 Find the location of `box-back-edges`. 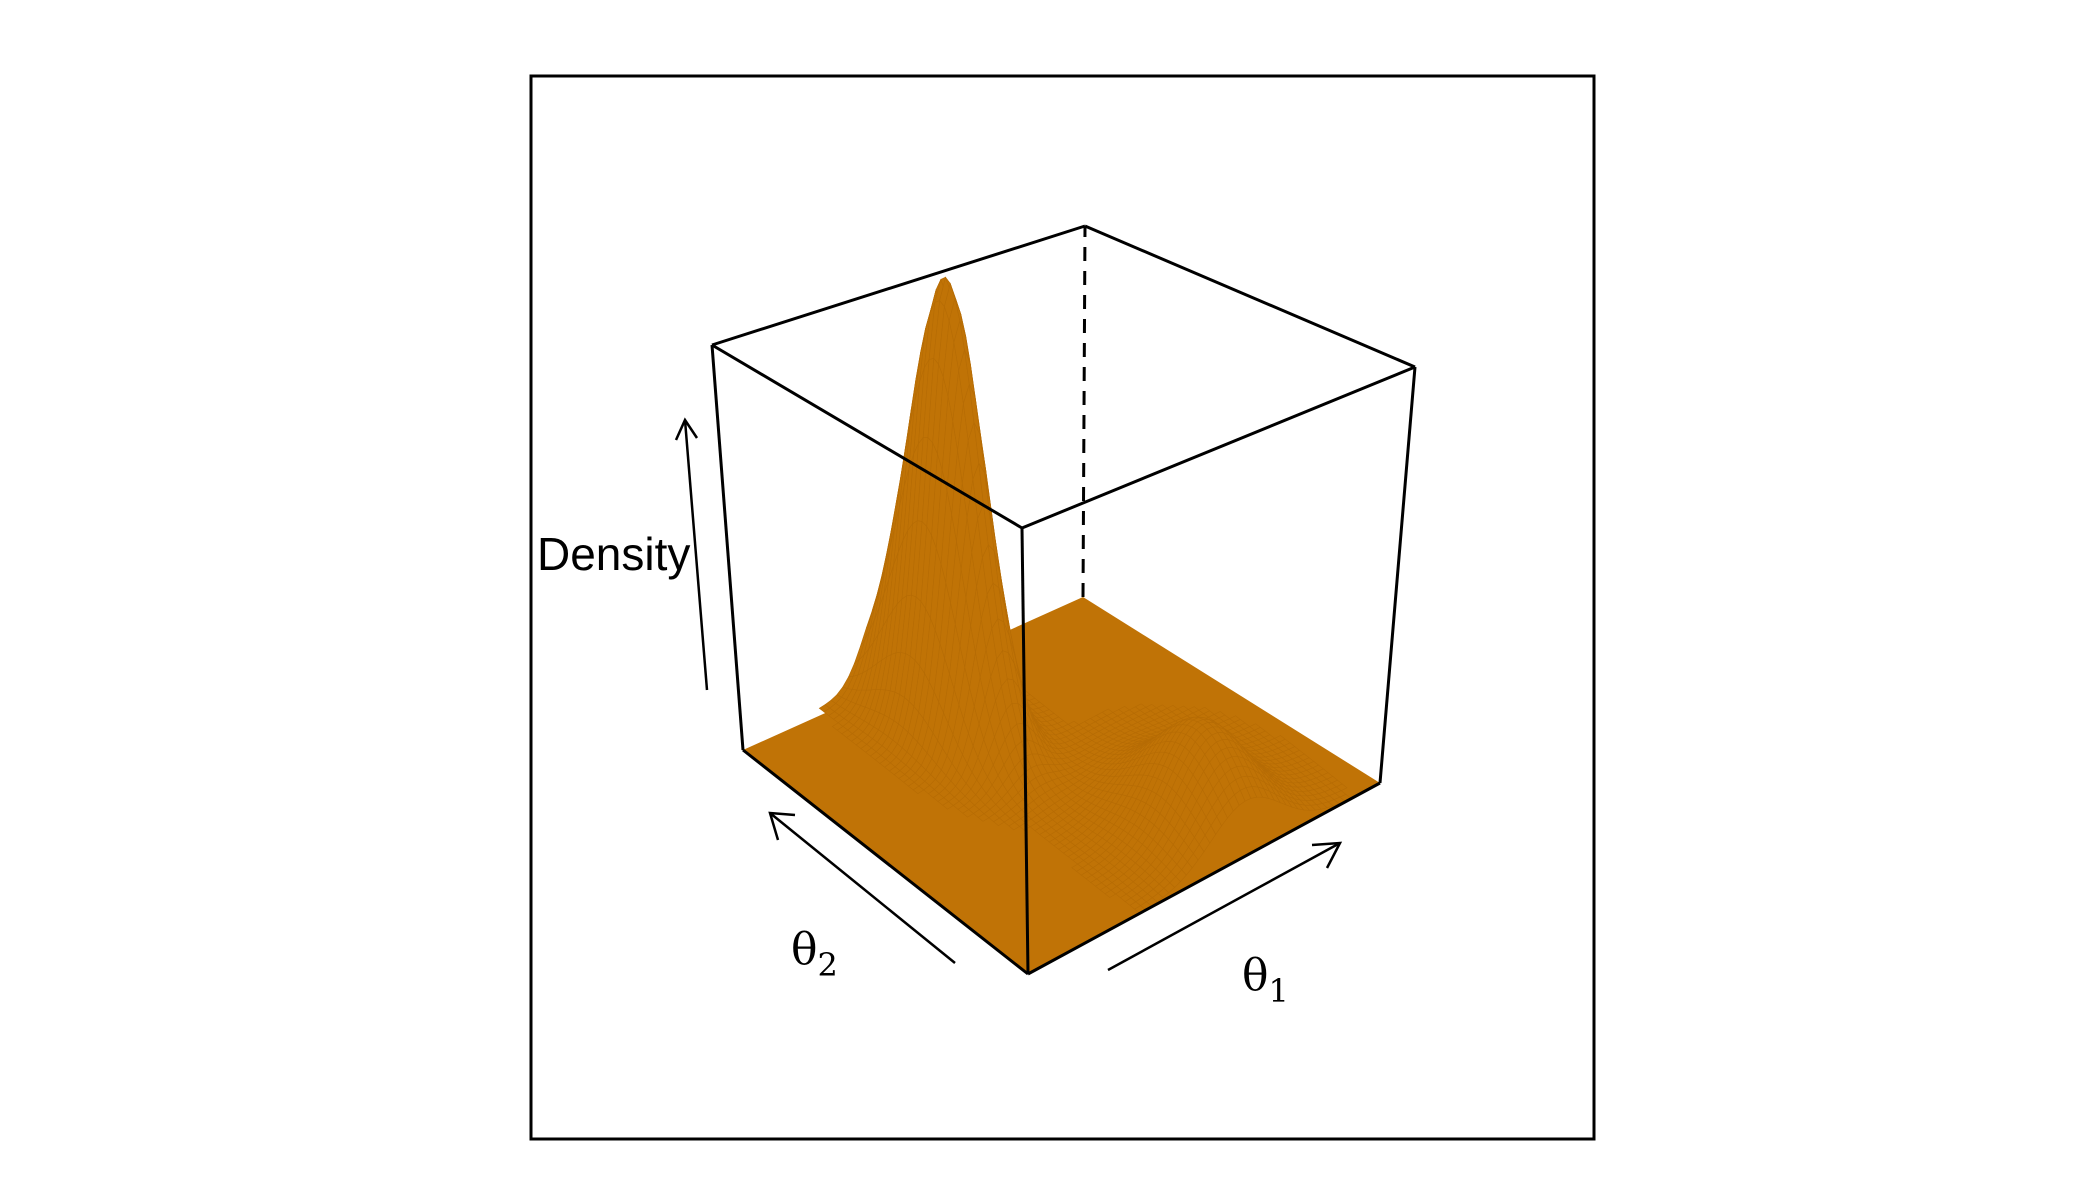

box-back-edges is located at coordinates (1084, 411).